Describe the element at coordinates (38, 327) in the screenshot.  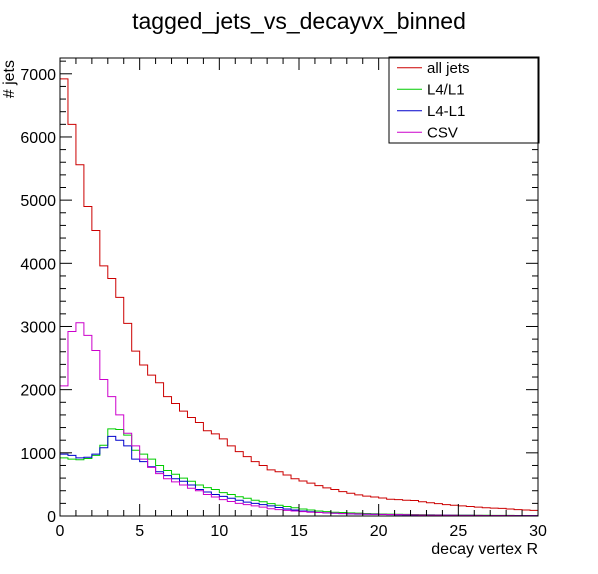
I see `y-tick-label: 3000` at that location.